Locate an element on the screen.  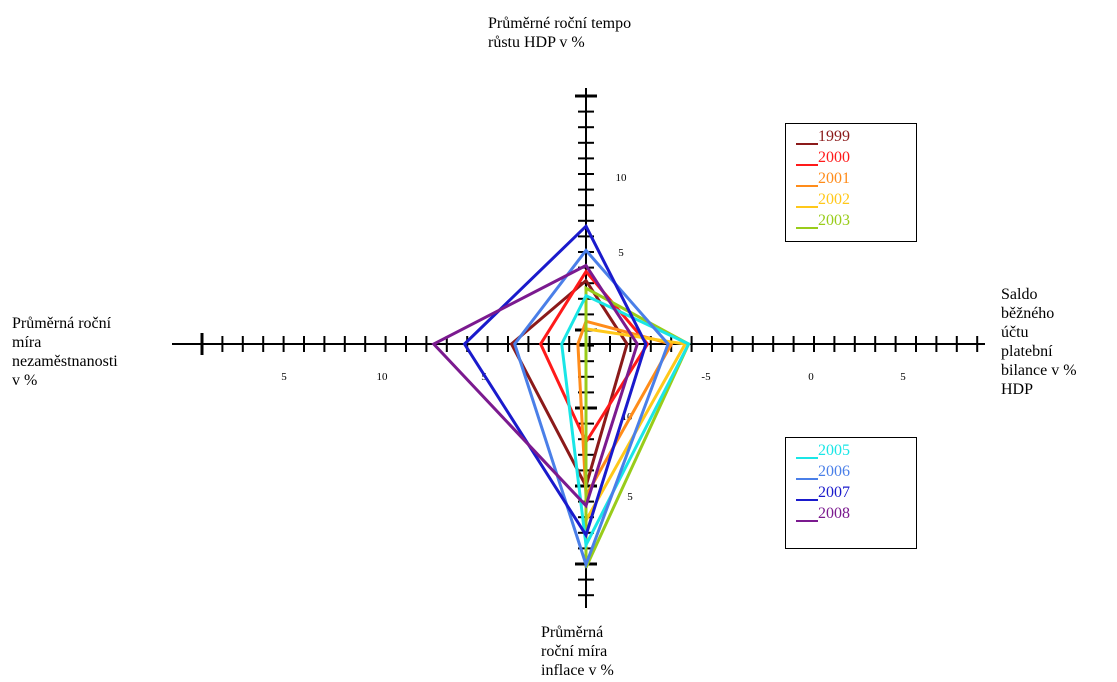
legend-item-2008: 2008 is located at coordinates (846, 515).